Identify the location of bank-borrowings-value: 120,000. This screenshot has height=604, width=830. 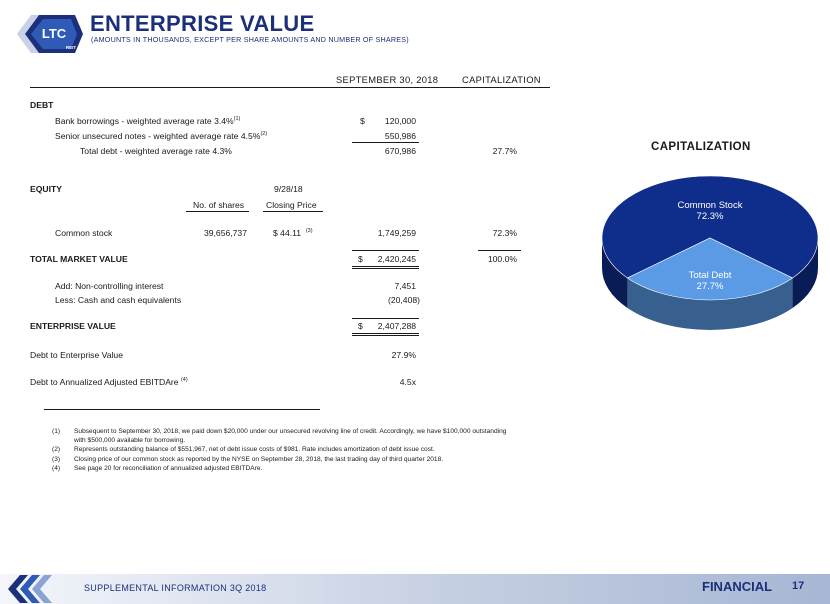
(400, 121).